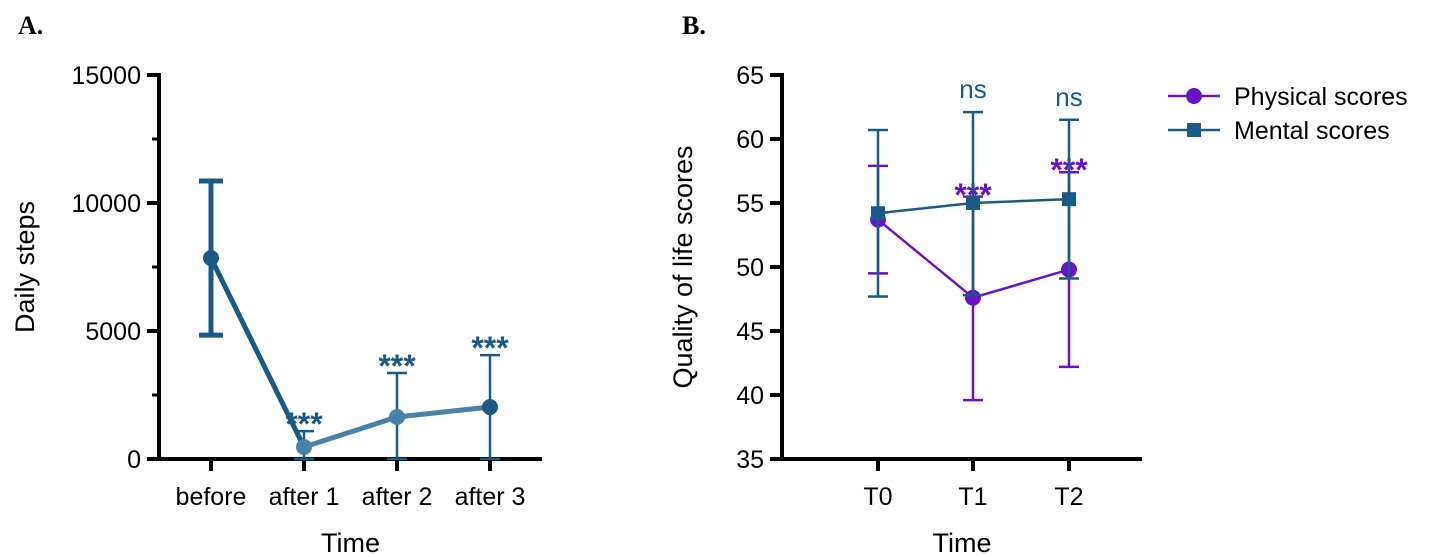  What do you see at coordinates (750, 268) in the screenshot?
I see `y-tick-label: 50` at bounding box center [750, 268].